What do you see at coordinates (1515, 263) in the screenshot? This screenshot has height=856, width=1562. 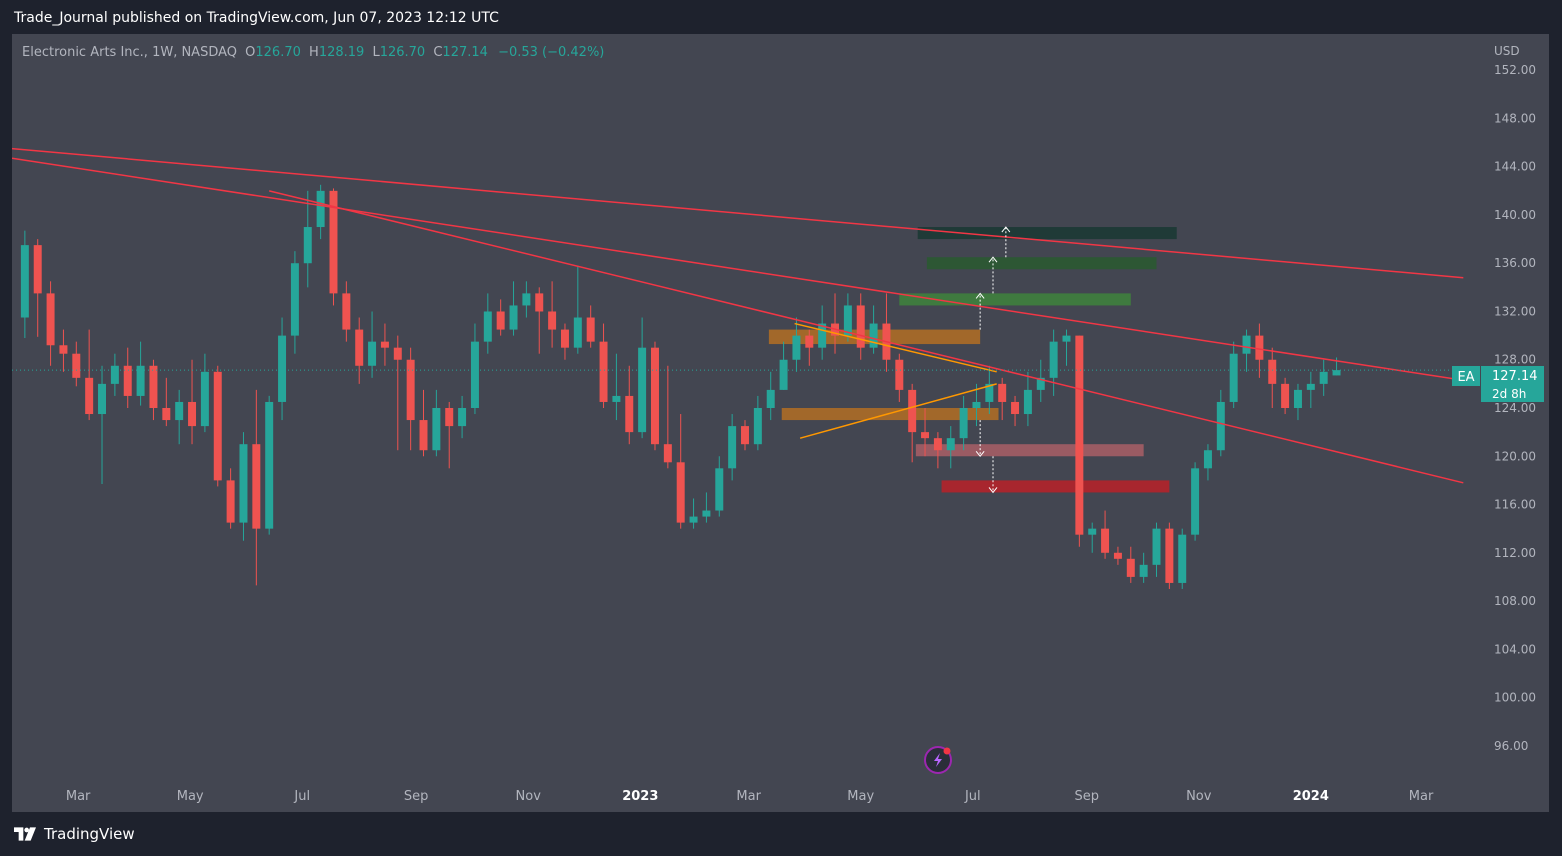 I see `price-tick-label: 136.00` at bounding box center [1515, 263].